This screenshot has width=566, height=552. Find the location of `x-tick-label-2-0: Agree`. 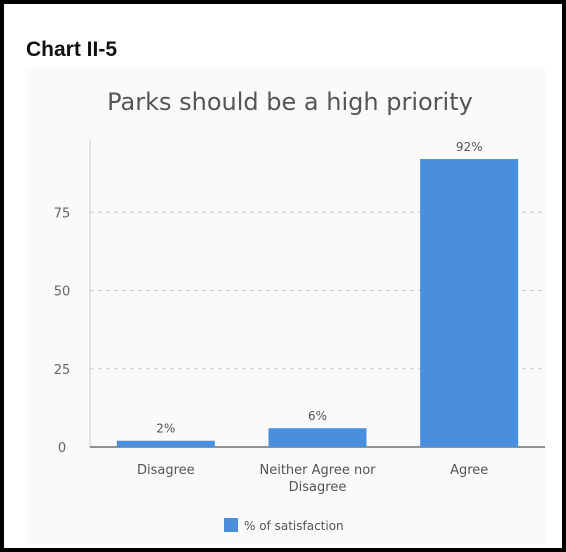

x-tick-label-2-0: Agree is located at coordinates (469, 470).